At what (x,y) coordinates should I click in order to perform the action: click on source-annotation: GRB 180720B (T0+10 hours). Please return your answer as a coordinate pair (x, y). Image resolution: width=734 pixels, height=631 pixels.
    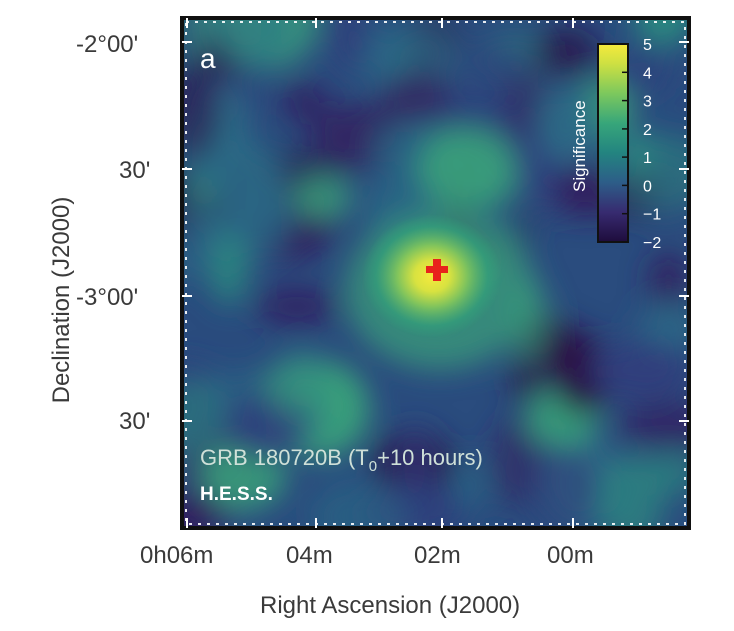
    Looking at the image, I should click on (341, 460).